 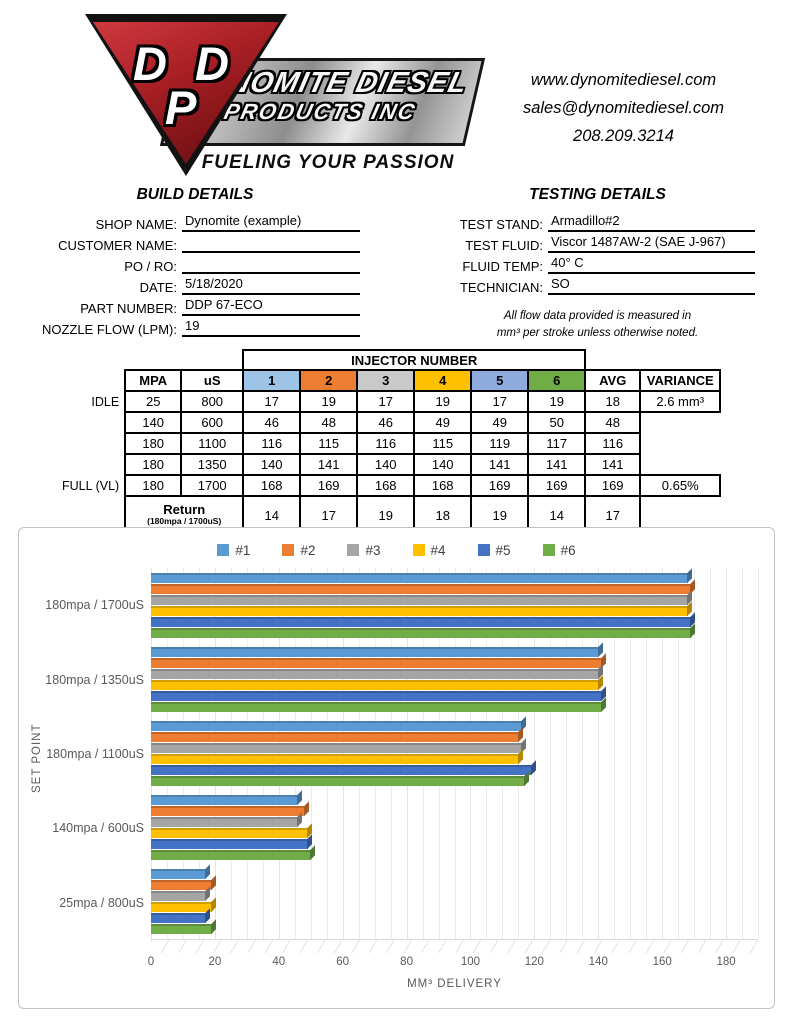 What do you see at coordinates (559, 550) in the screenshot?
I see `legend-item-6: #6` at bounding box center [559, 550].